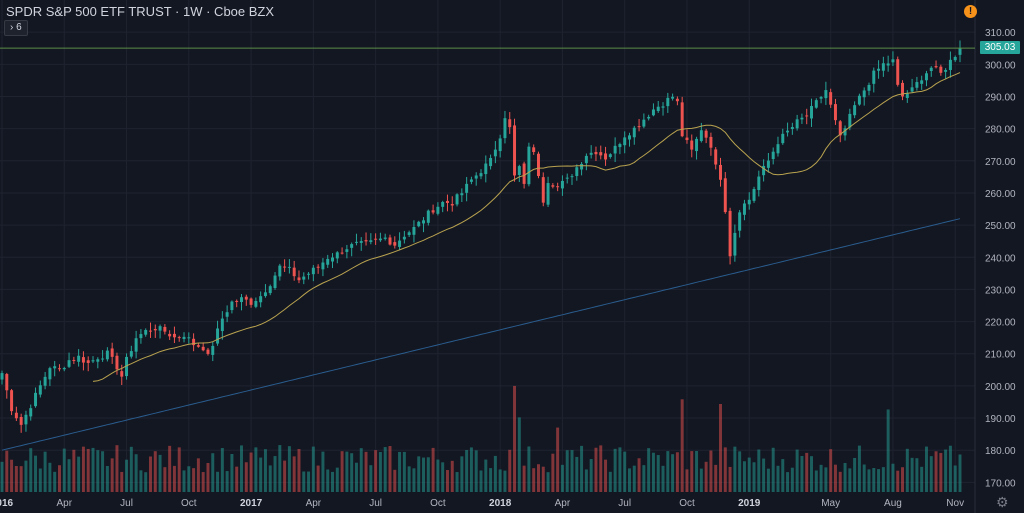  I want to click on x-tick-label: 2018, so click(500, 503).